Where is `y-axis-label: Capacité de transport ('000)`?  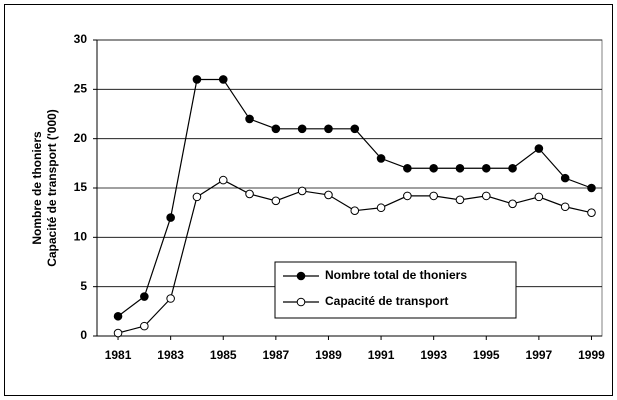 y-axis-label: Capacité de transport ('000) is located at coordinates (52, 188).